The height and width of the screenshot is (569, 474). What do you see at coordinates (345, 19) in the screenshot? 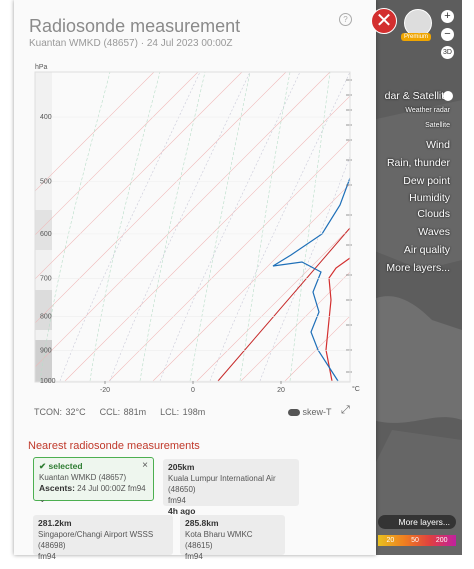
I see `help-button: ?` at bounding box center [345, 19].